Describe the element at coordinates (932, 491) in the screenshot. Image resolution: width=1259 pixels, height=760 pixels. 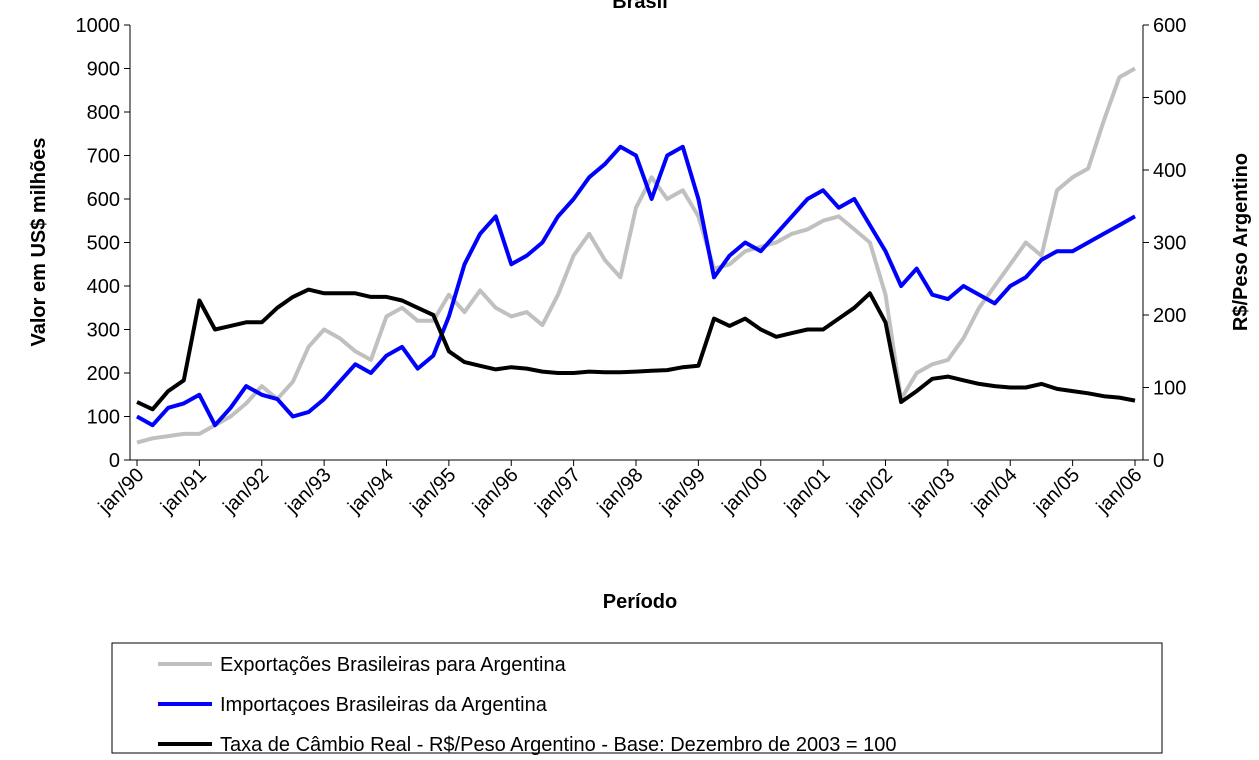
I see `x-tick-label: jan/03` at that location.